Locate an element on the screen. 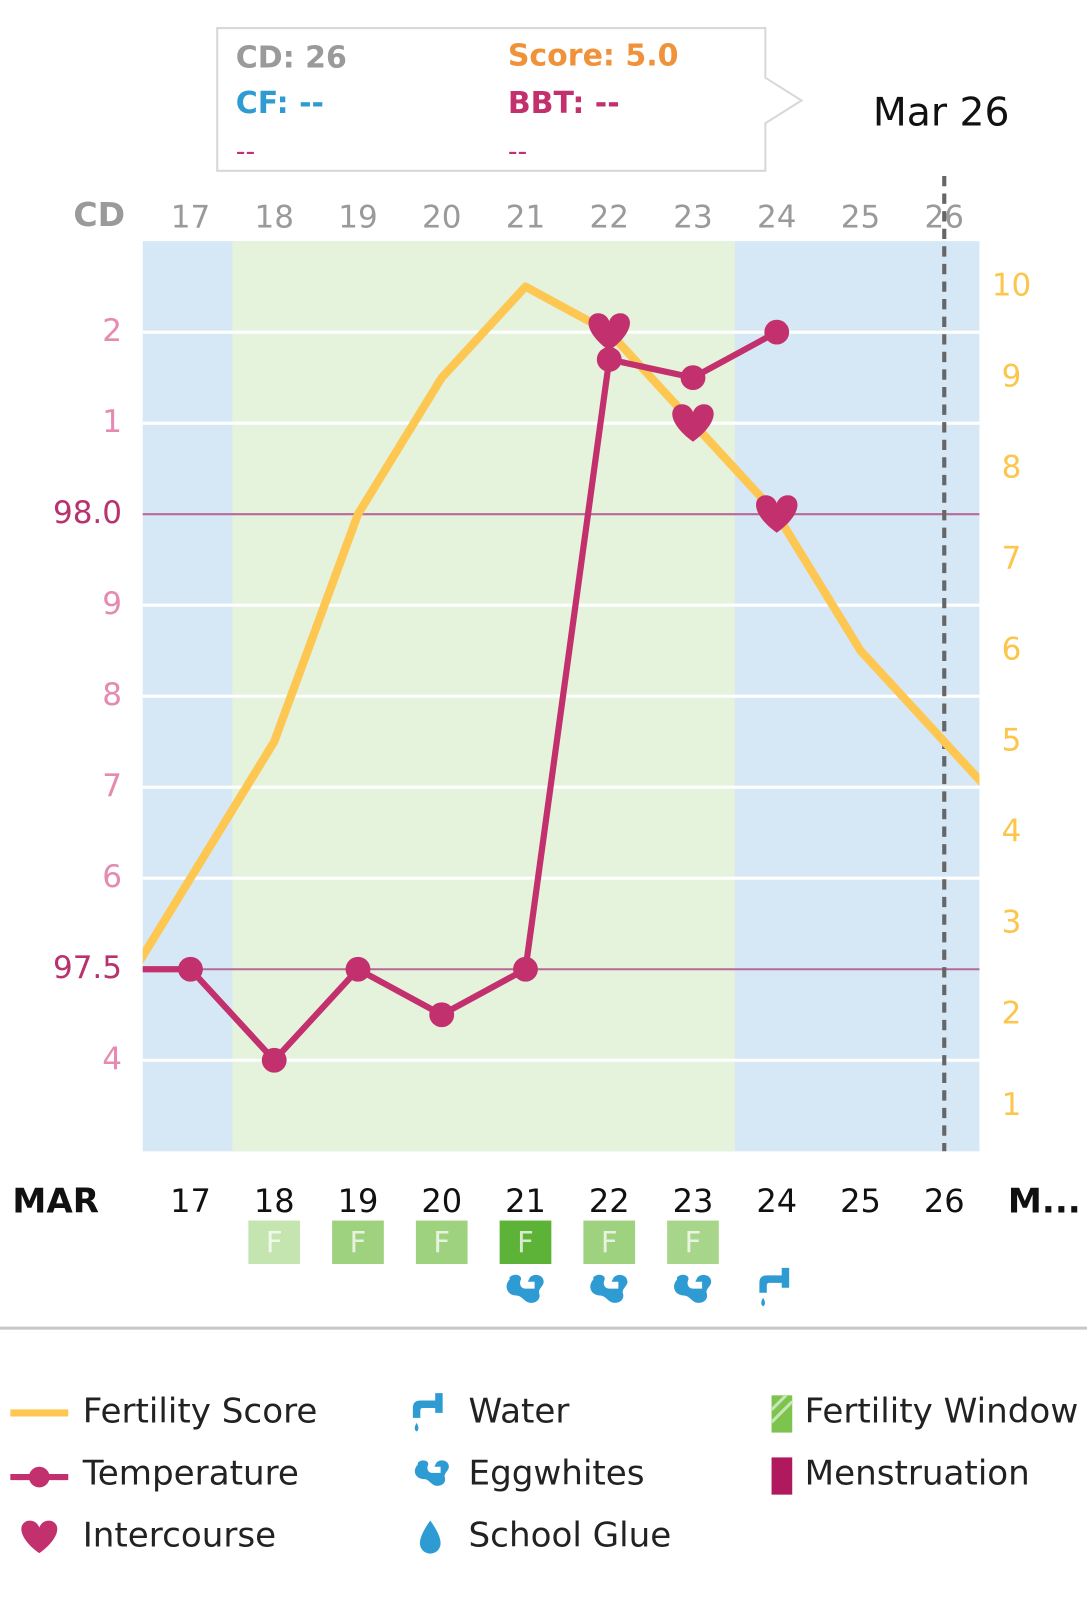  tooltip-score: Score: 5.0 is located at coordinates (593, 56).